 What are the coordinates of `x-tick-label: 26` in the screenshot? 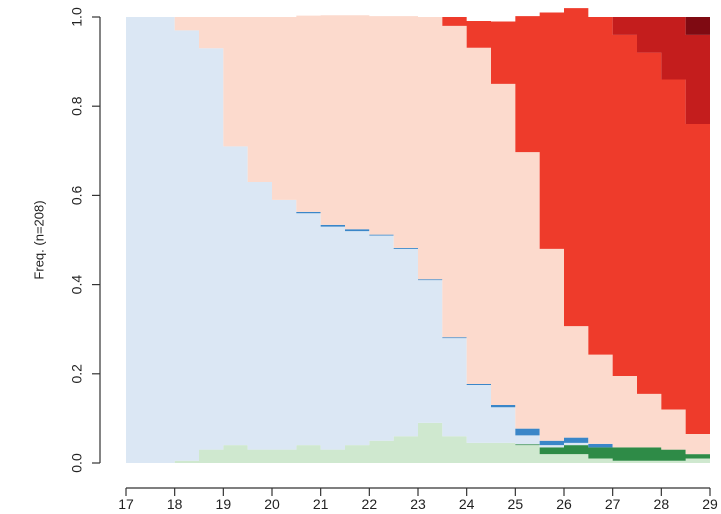 It's located at (564, 504).